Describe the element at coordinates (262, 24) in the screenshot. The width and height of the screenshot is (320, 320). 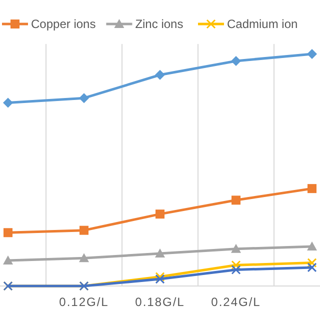
I see `legend-label: Cadmium ion` at that location.